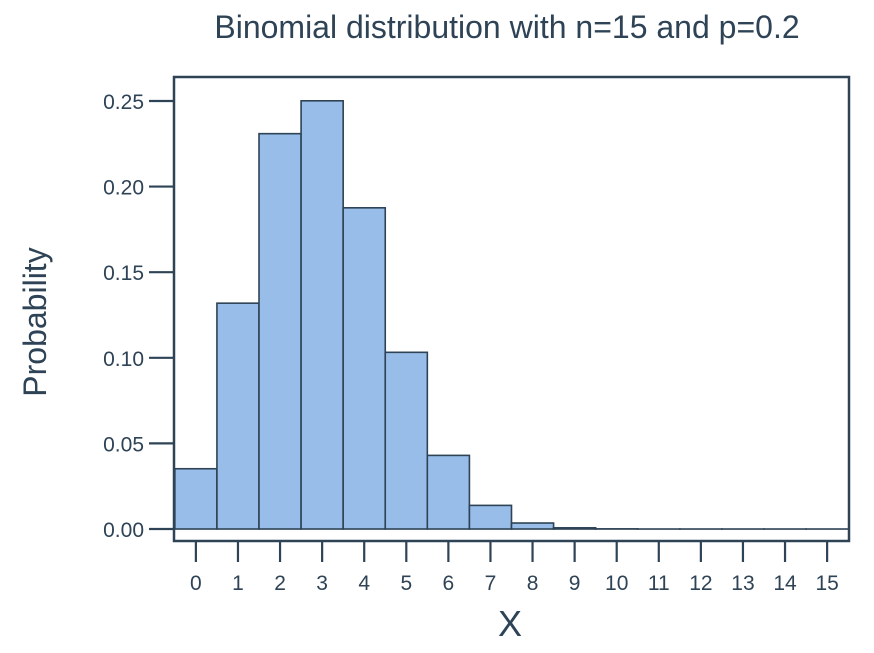  Describe the element at coordinates (742, 583) in the screenshot. I see `x-tick-label-13: 13` at that location.